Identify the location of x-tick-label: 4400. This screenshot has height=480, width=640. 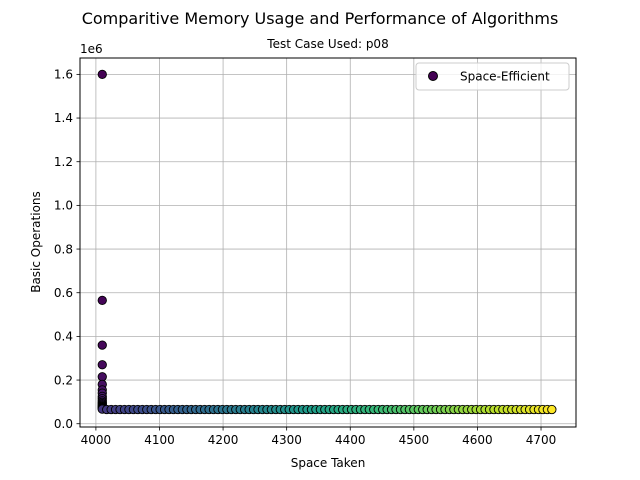
(350, 440).